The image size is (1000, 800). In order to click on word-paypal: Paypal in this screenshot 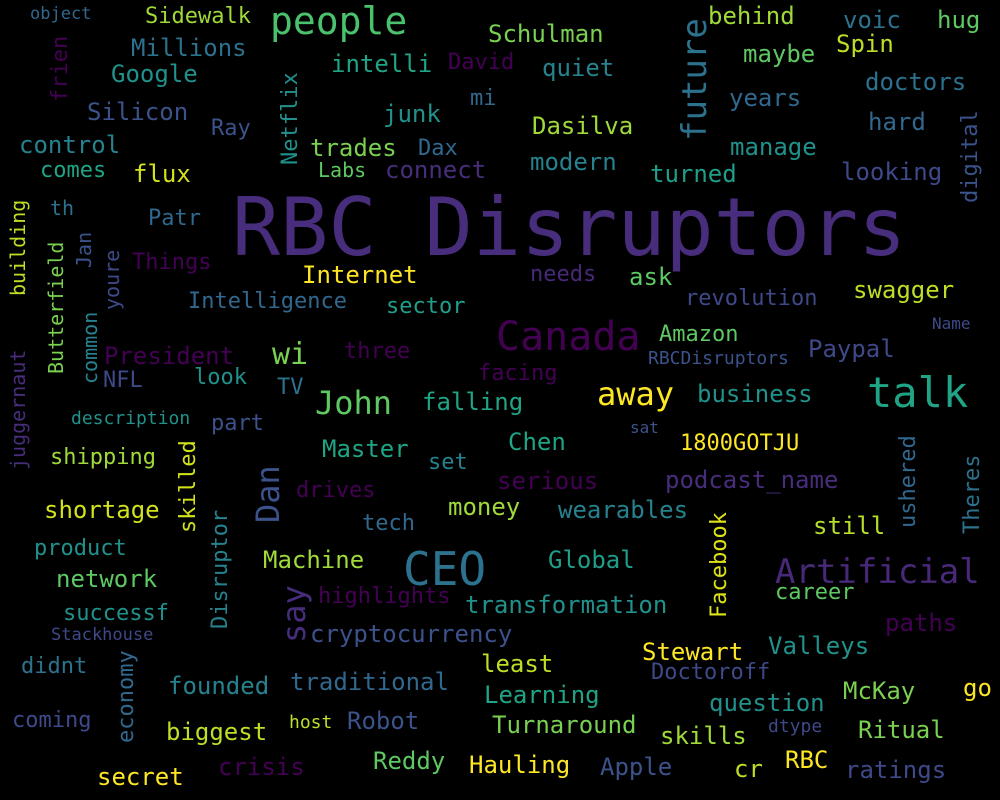, I will do `click(851, 349)`.